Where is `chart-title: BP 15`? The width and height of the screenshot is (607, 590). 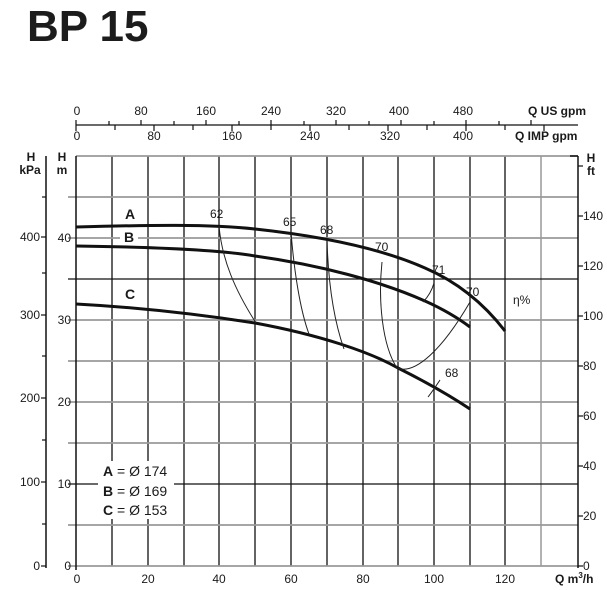
chart-title: BP 15 is located at coordinates (88, 26).